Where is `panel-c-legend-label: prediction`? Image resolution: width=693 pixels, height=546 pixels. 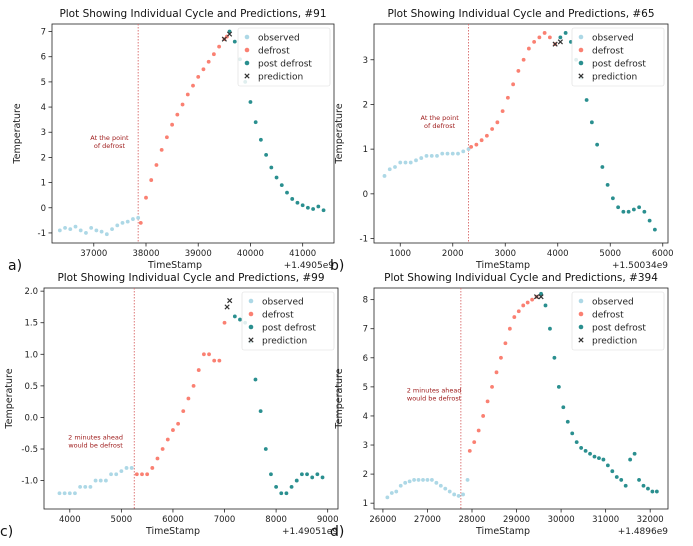 panel-c-legend-label: prediction is located at coordinates (284, 342).